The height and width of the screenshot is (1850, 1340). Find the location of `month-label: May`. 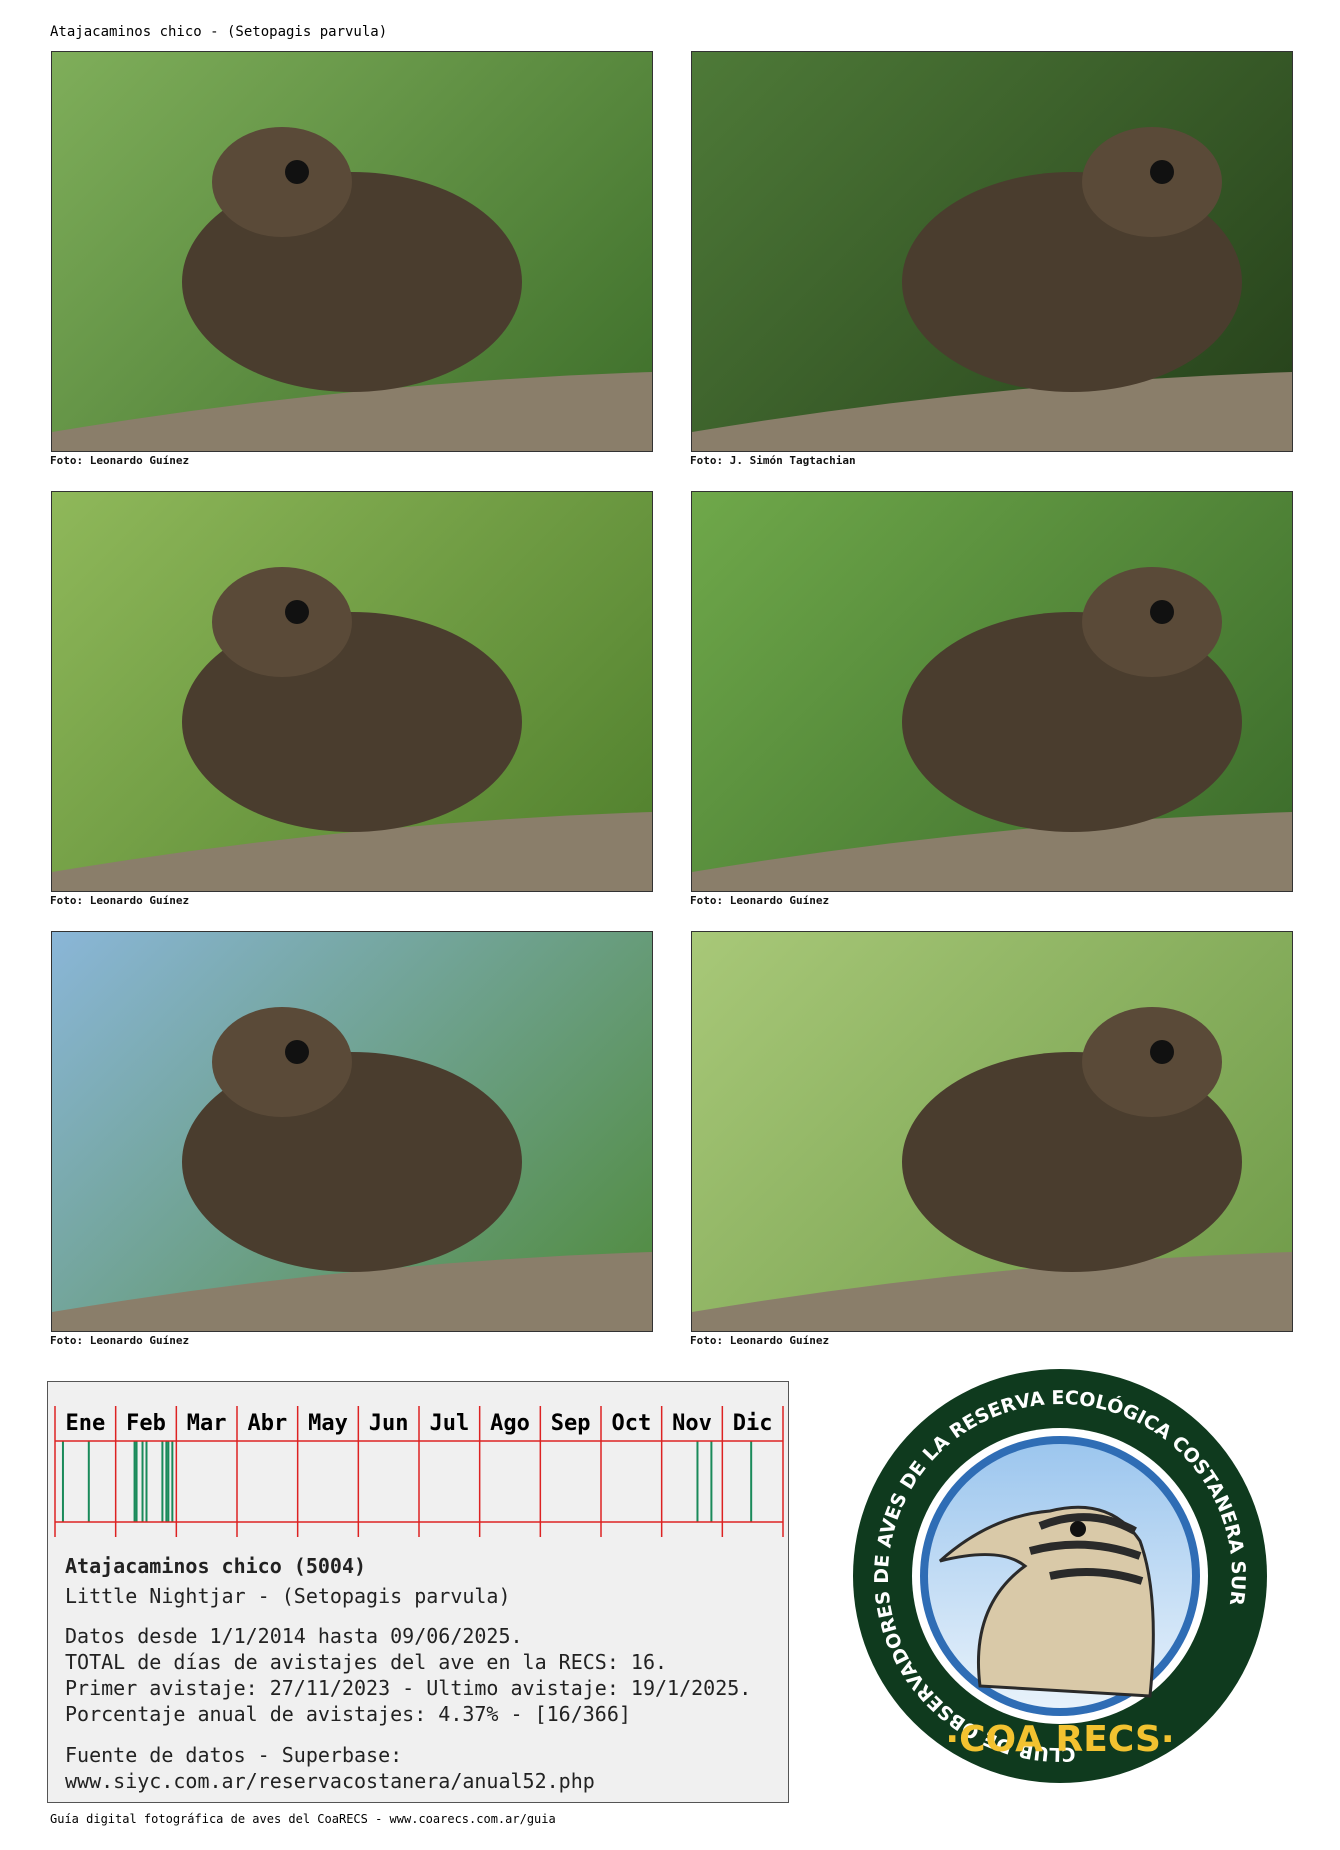

month-label: May is located at coordinates (328, 1423).